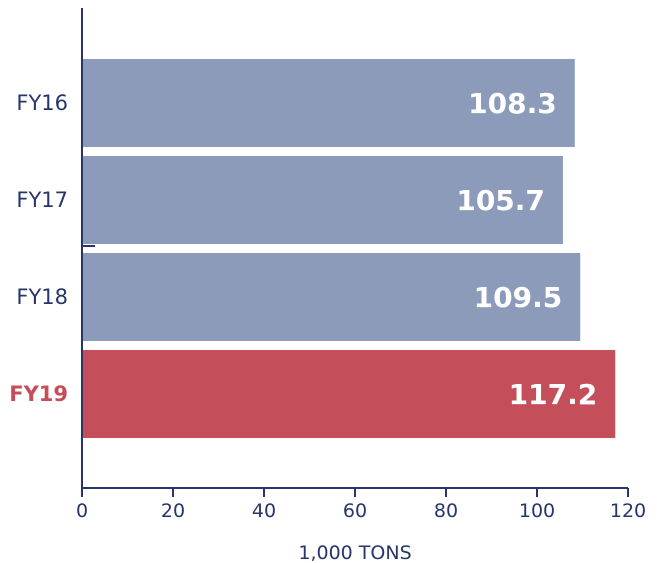 This screenshot has width=664, height=563. I want to click on x-tick-label-0: 0, so click(82, 511).